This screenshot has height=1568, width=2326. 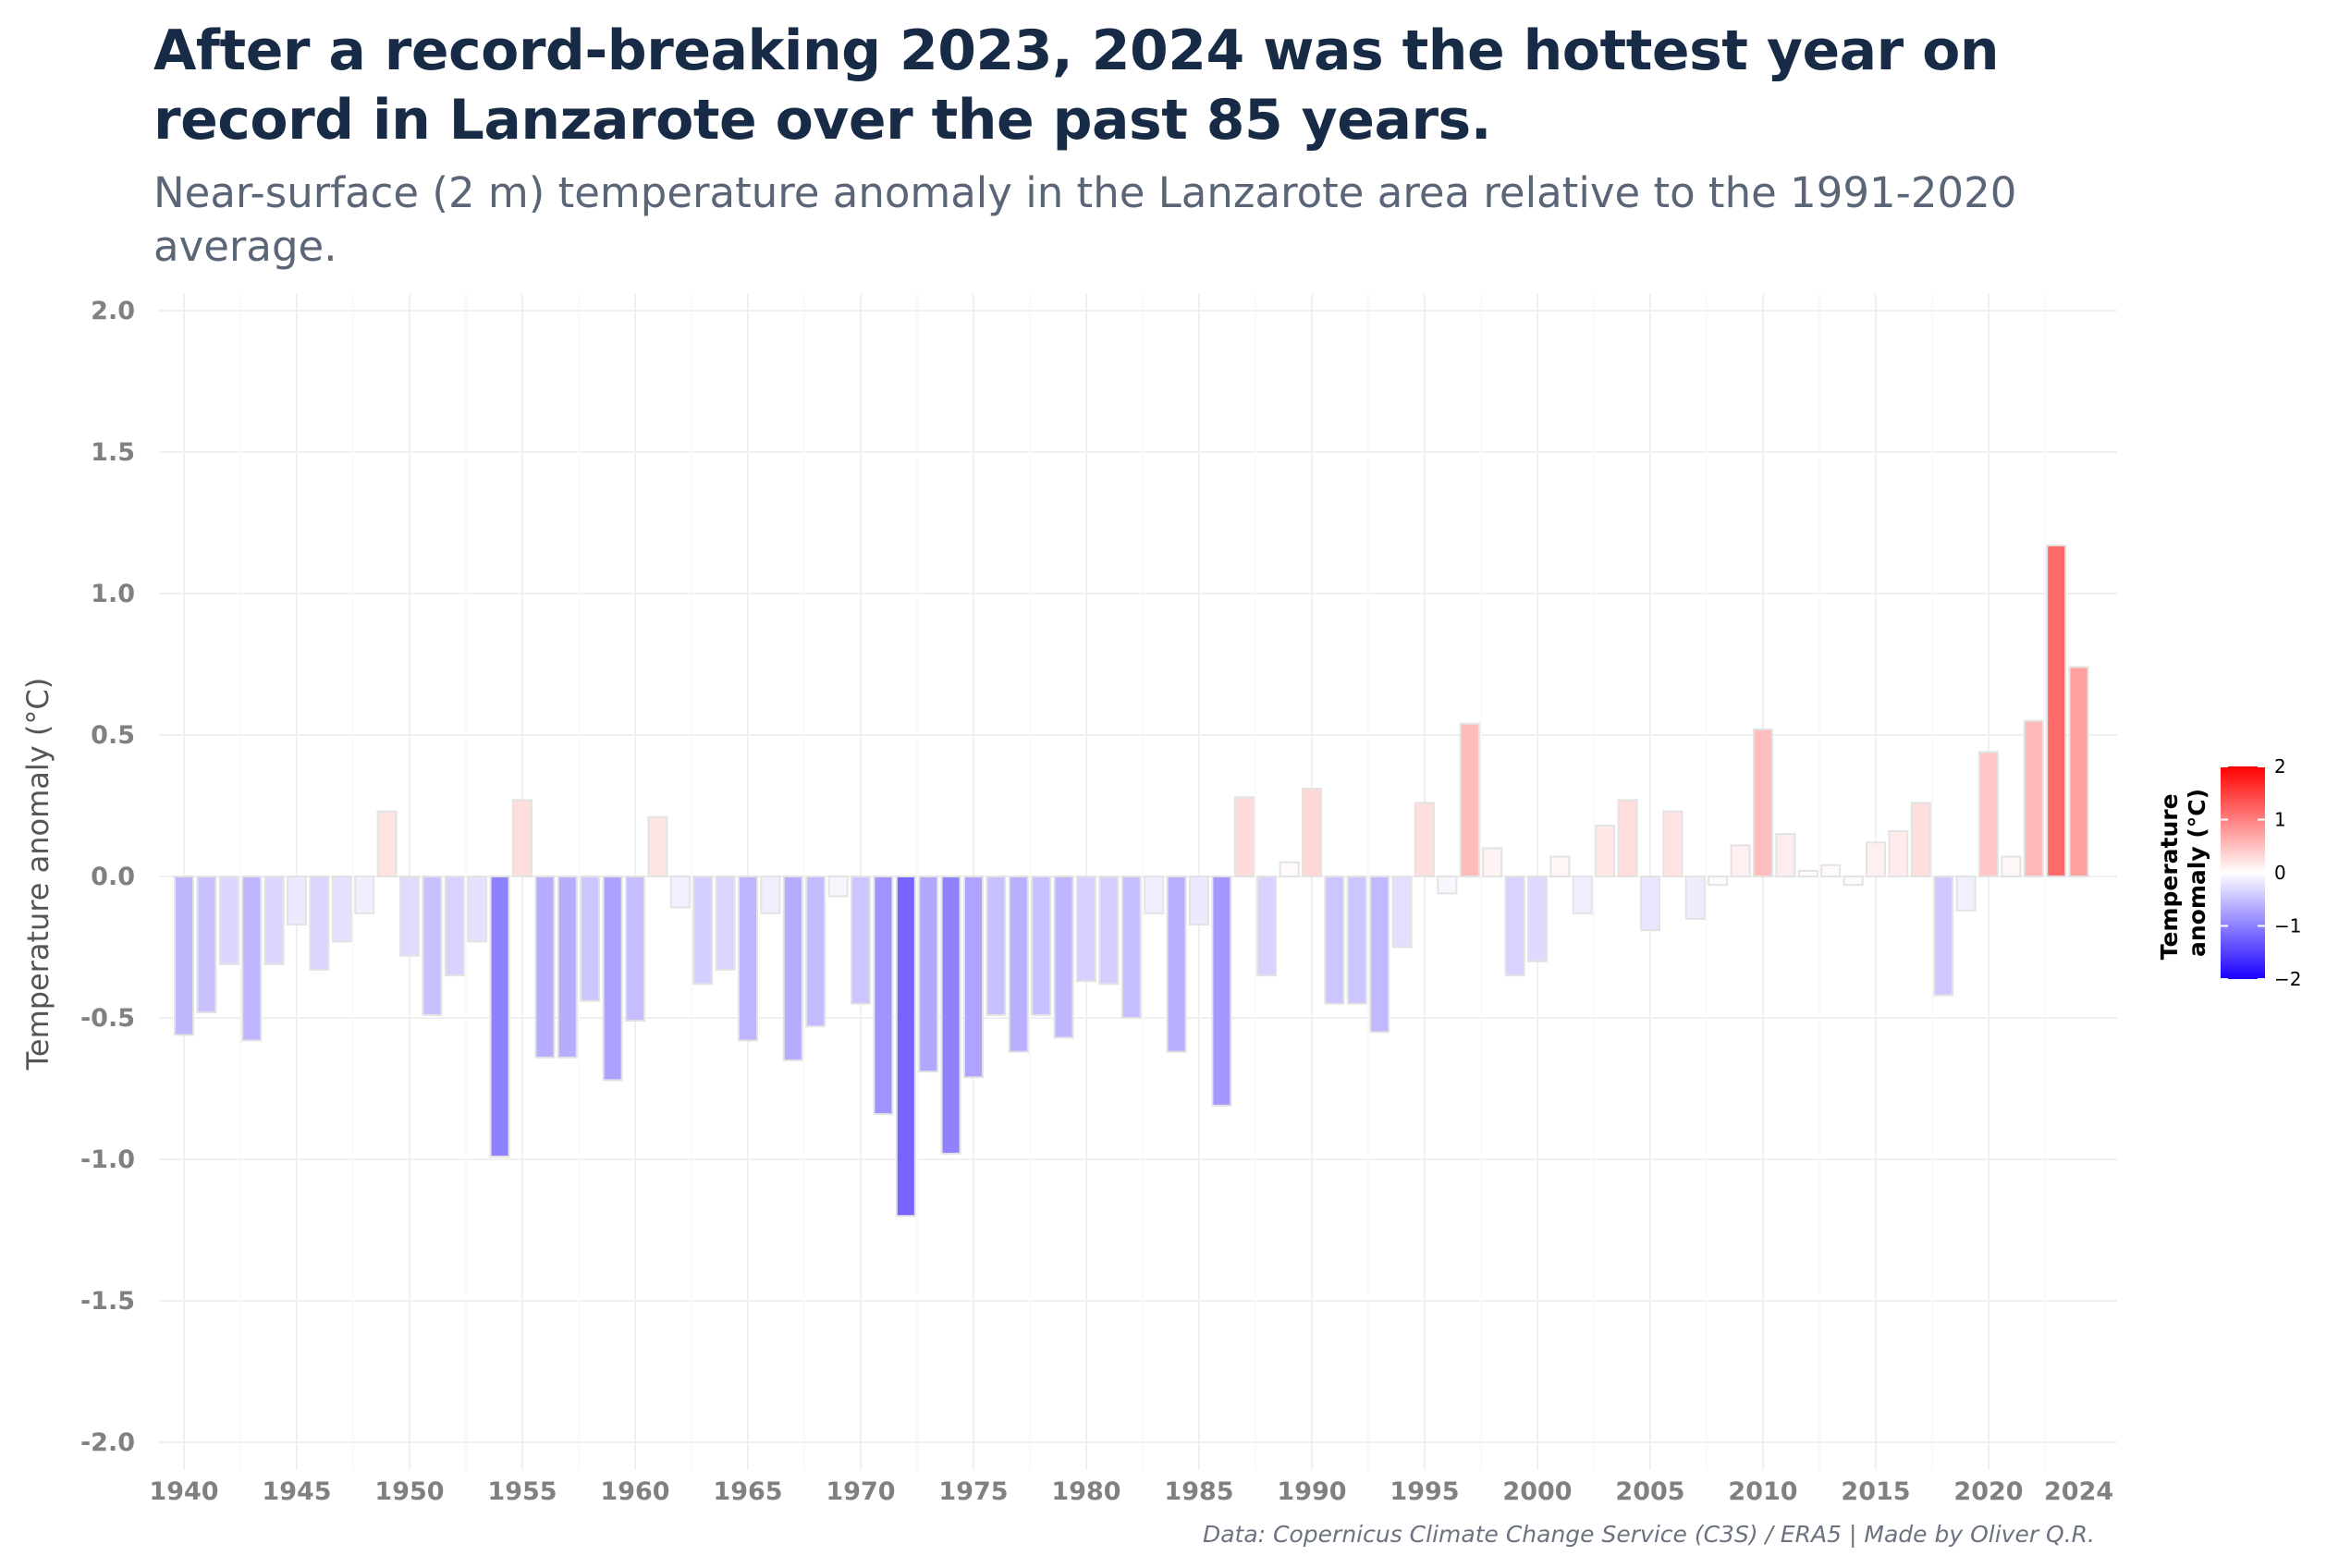 I want to click on bar-1949, so click(x=387, y=843).